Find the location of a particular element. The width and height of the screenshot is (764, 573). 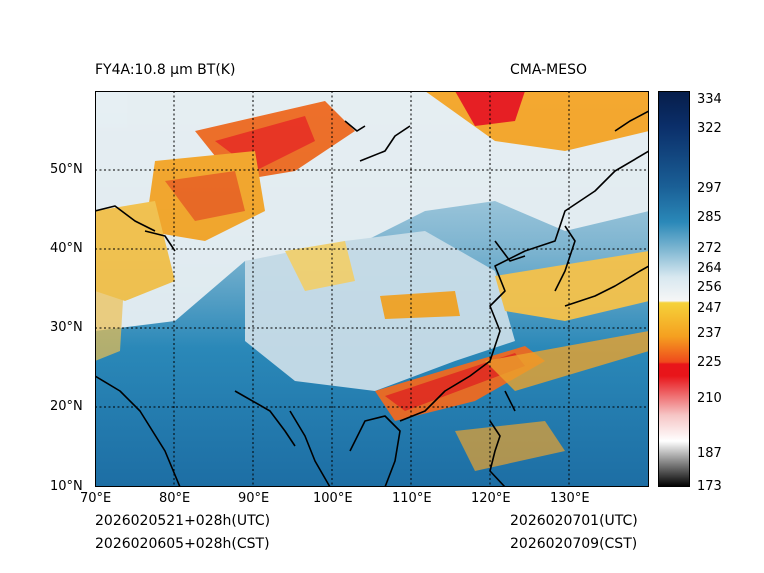

map-title: FY4A:10.8 µm BT(K) is located at coordinates (165, 70).